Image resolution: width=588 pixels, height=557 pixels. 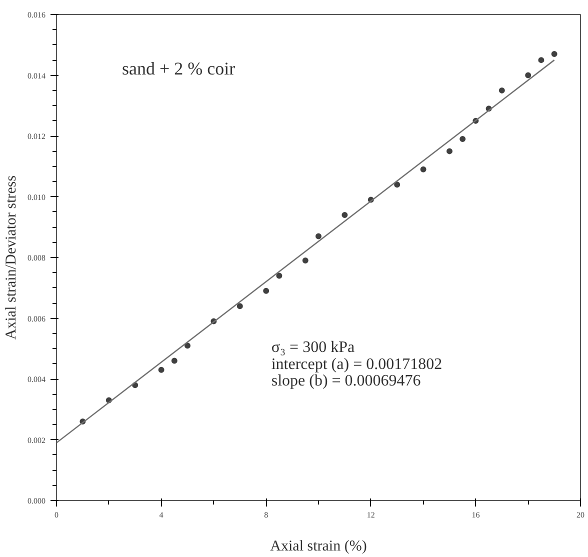 What do you see at coordinates (37, 258) in the screenshot?
I see `y-tick-label: 0.008` at bounding box center [37, 258].